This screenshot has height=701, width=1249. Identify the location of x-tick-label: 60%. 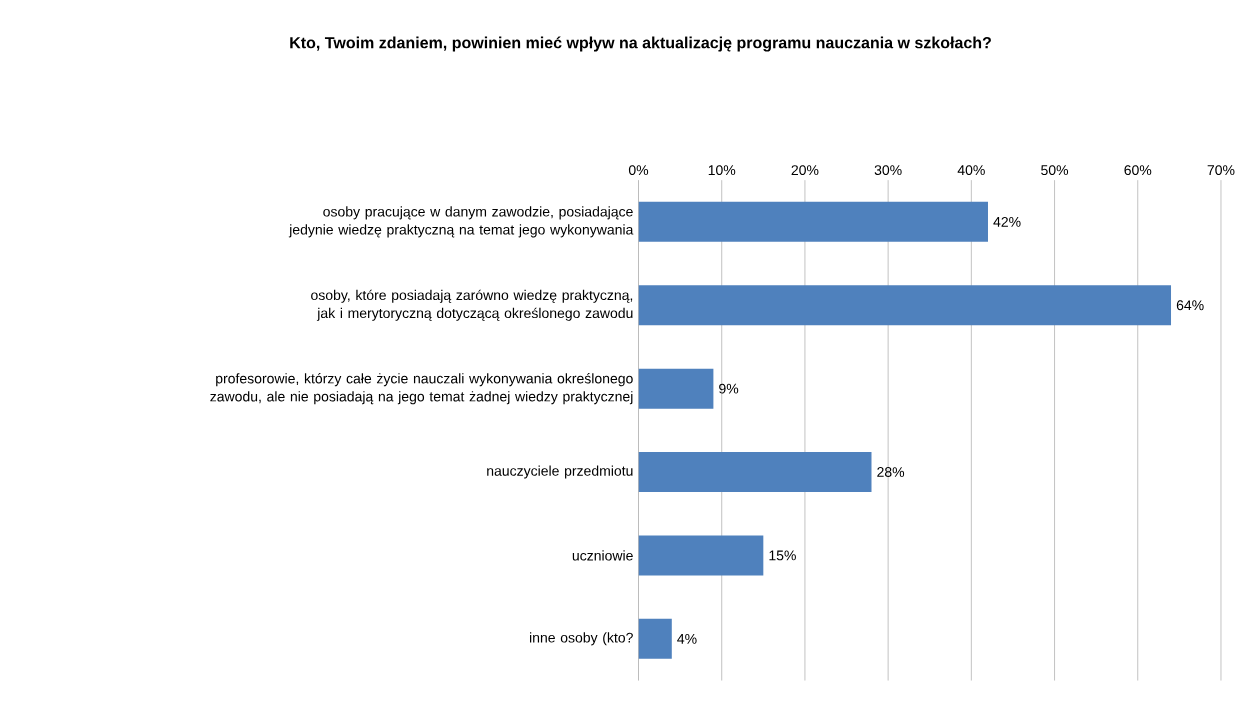
(1138, 170).